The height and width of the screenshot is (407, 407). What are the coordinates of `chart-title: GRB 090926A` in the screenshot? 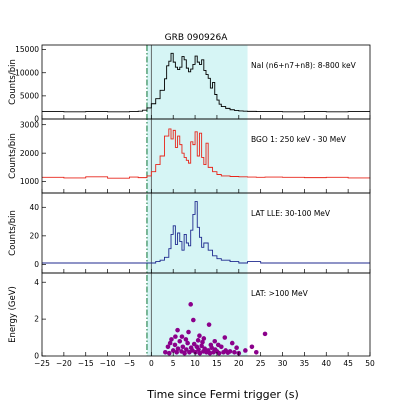 It's located at (197, 38).